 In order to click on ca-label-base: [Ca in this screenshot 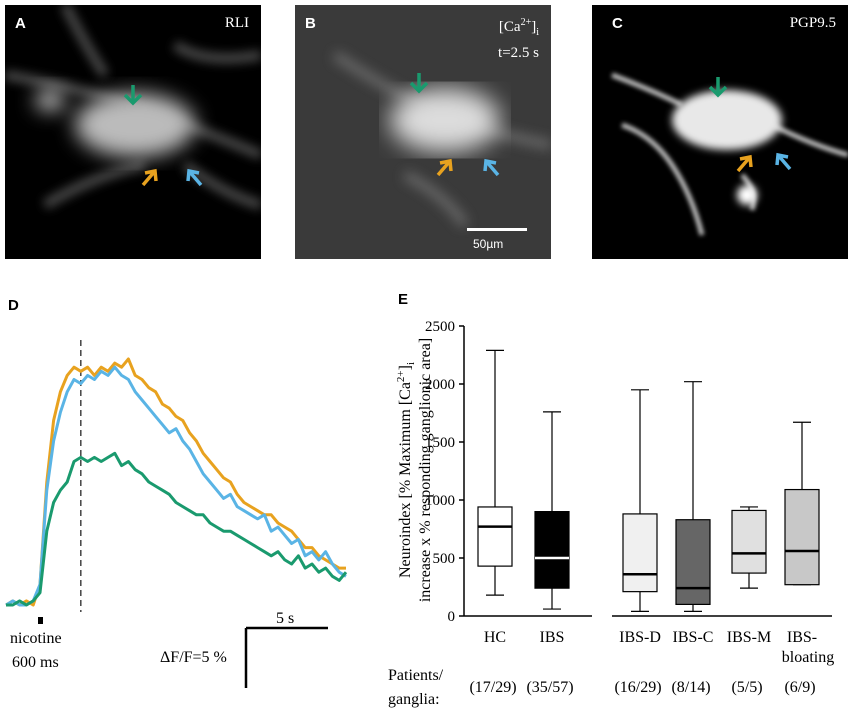, I will do `click(509, 27)`.